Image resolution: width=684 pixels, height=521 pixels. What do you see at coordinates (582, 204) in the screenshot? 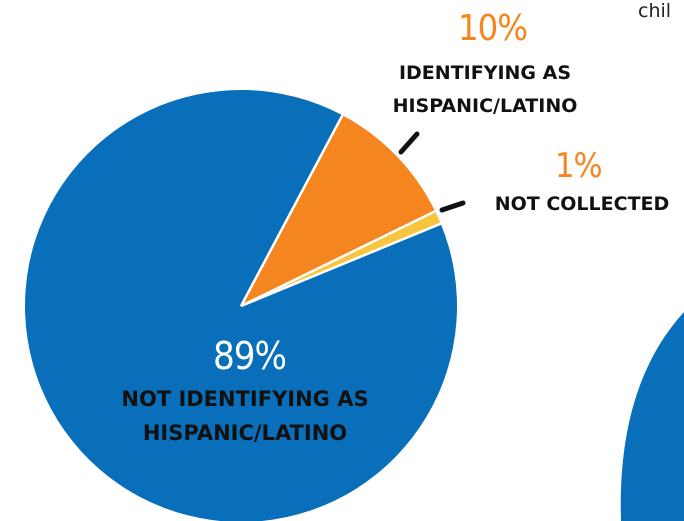
I see `slice-category-label-not-collected: NOT COLLECTED` at bounding box center [582, 204].